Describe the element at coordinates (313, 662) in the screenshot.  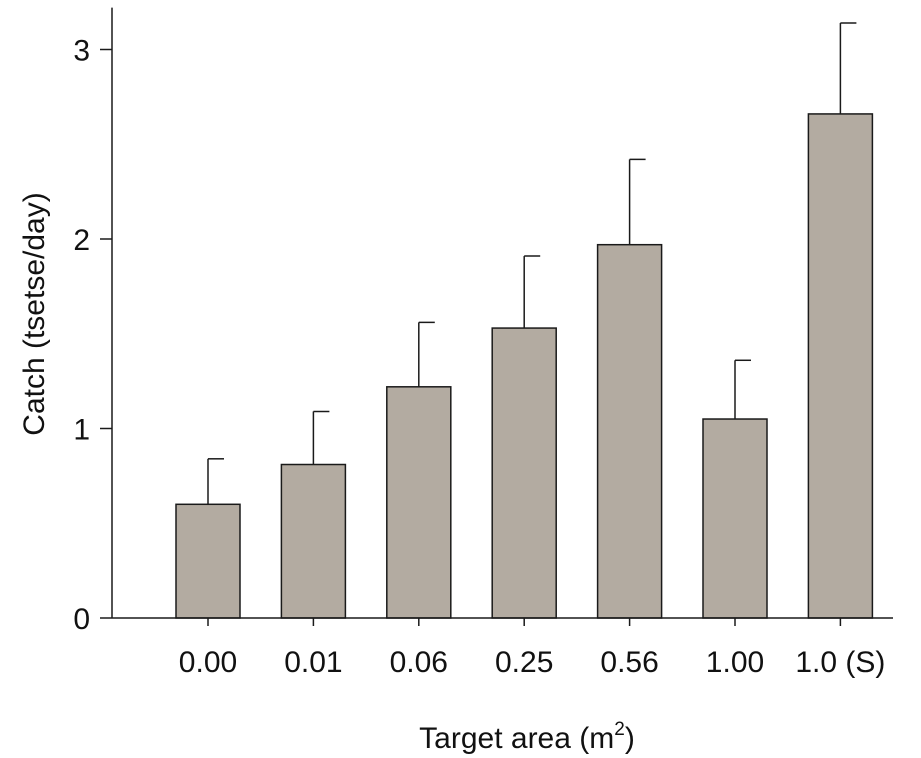
I see `x-tick-label-1: 0.01` at that location.